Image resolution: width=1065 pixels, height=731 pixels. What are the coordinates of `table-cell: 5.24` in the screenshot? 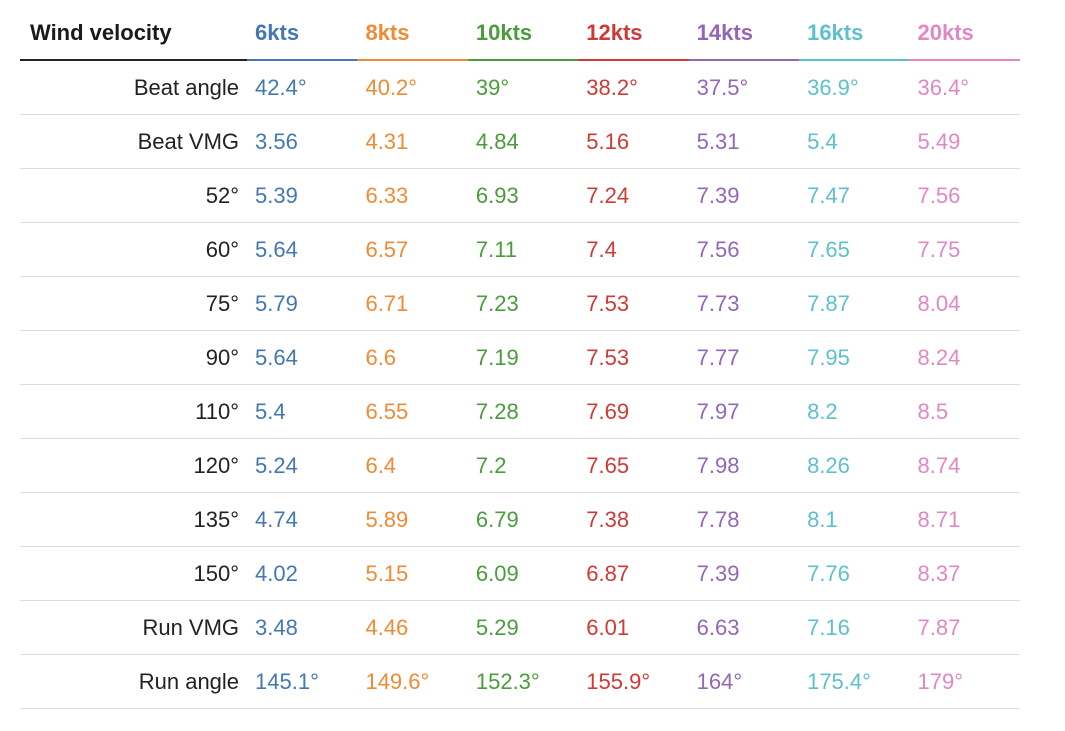 It's located at (302, 465).